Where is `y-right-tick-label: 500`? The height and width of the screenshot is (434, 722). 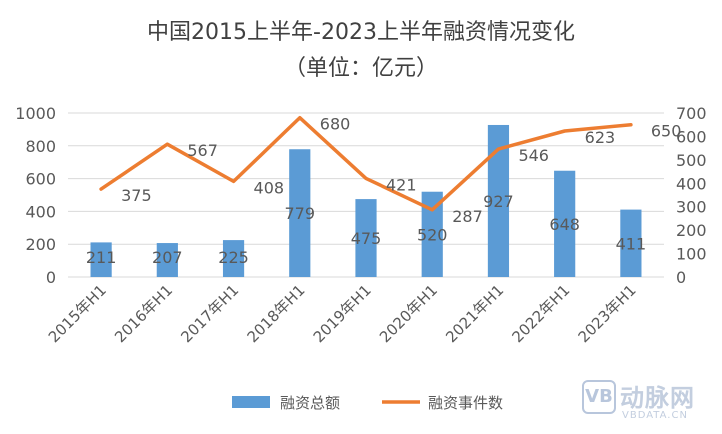 y-right-tick-label: 500 is located at coordinates (691, 160).